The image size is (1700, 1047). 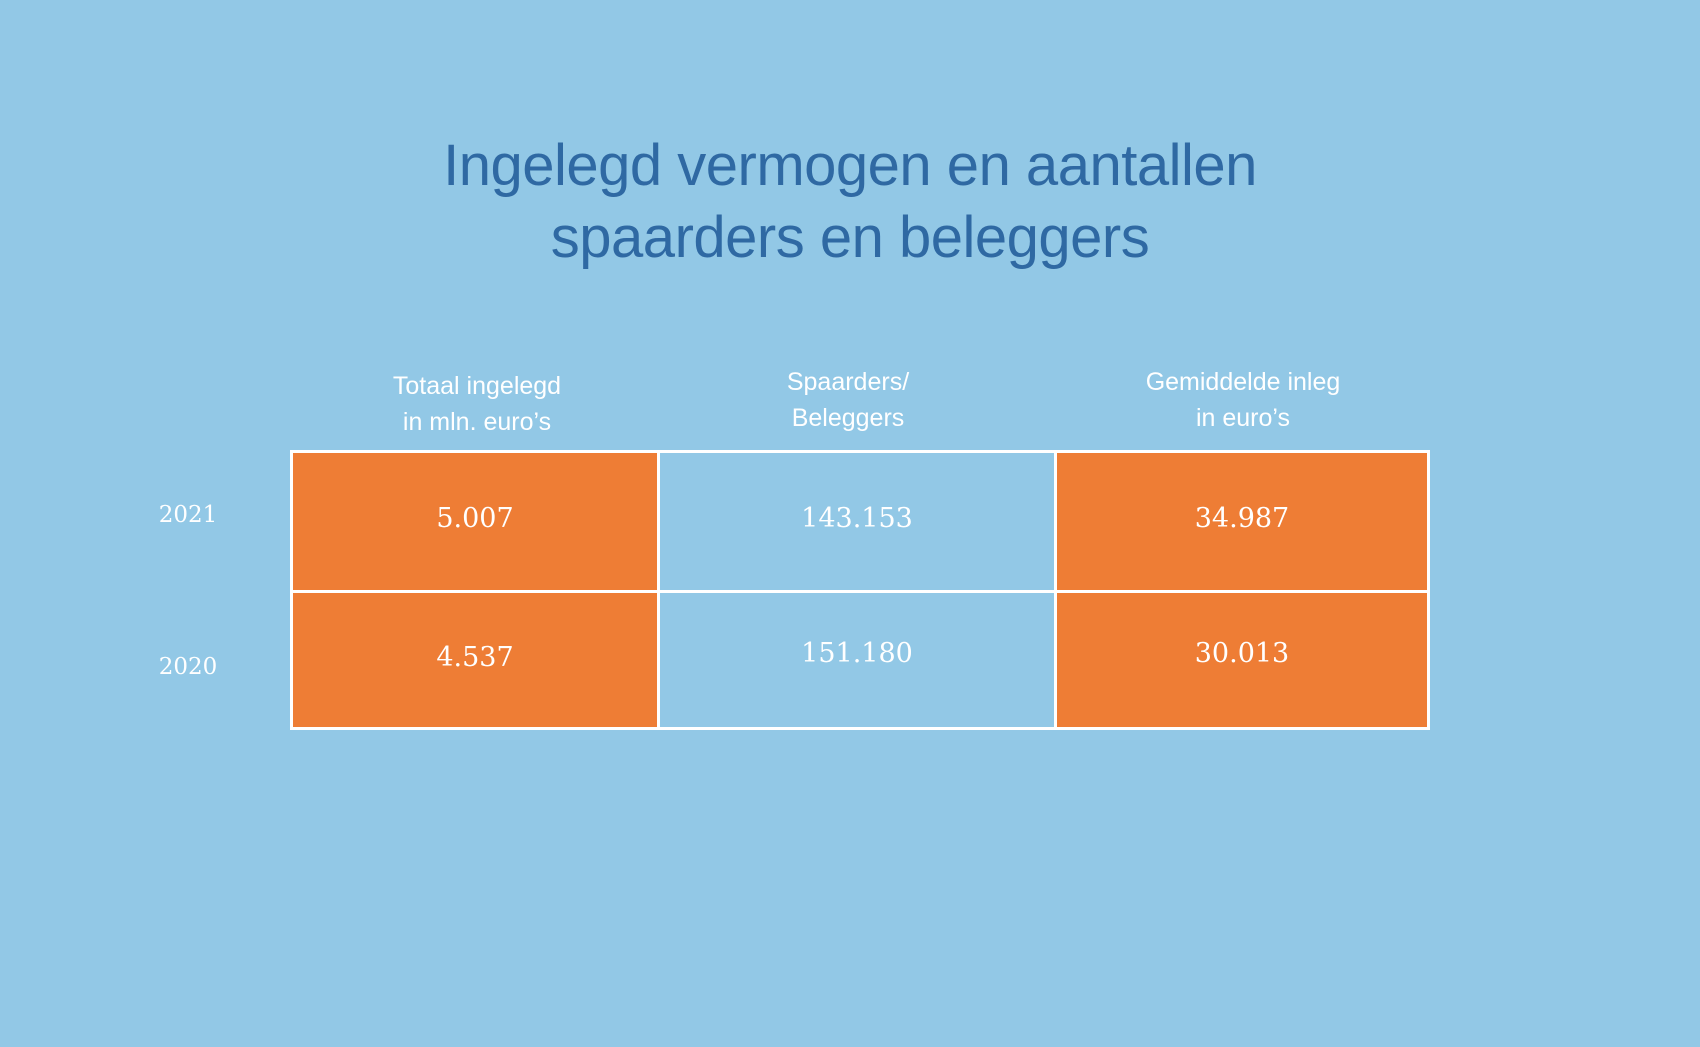 I want to click on row-label-2020: 2020, so click(x=188, y=667).